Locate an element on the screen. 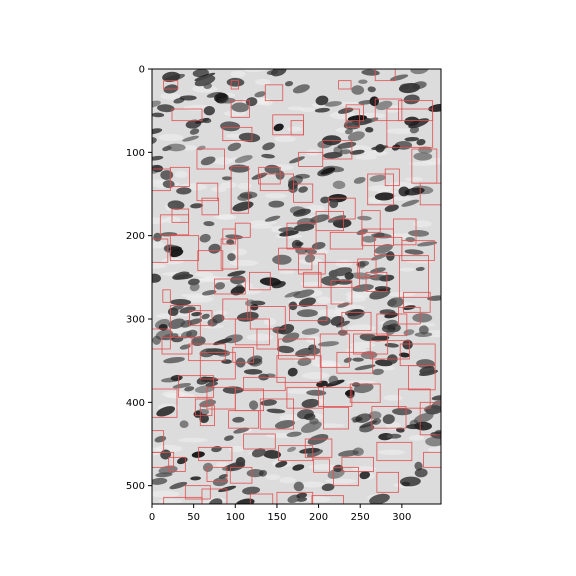 This screenshot has width=576, height=576. y-tick-label: 400 is located at coordinates (135, 403).